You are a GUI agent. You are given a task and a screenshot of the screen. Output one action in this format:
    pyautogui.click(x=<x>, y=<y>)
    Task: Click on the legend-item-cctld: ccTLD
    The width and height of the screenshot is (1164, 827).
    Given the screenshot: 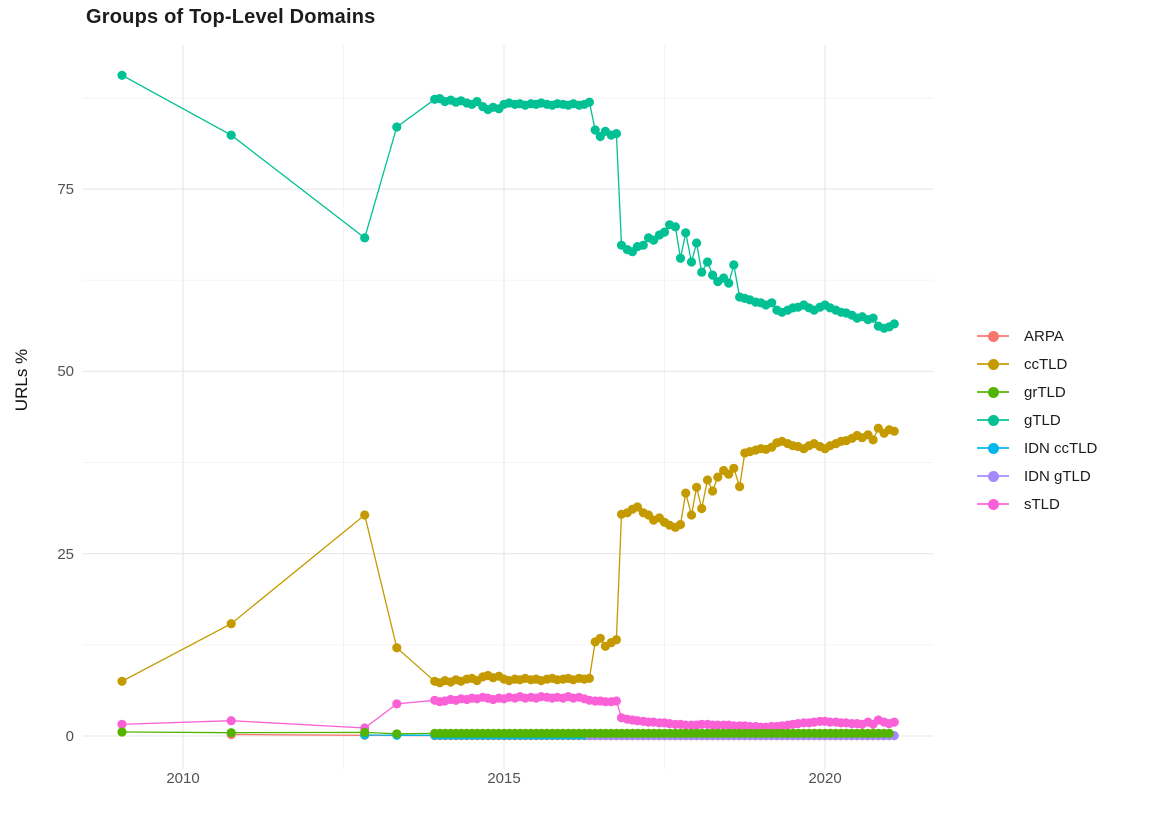 What is the action you would take?
    pyautogui.click(x=1037, y=364)
    